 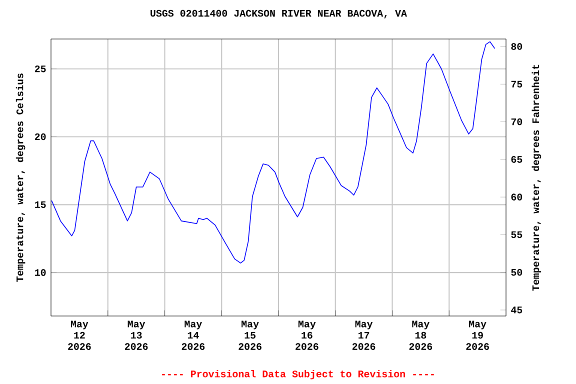 What do you see at coordinates (40, 204) in the screenshot?
I see `y-tick-label: 15` at bounding box center [40, 204].